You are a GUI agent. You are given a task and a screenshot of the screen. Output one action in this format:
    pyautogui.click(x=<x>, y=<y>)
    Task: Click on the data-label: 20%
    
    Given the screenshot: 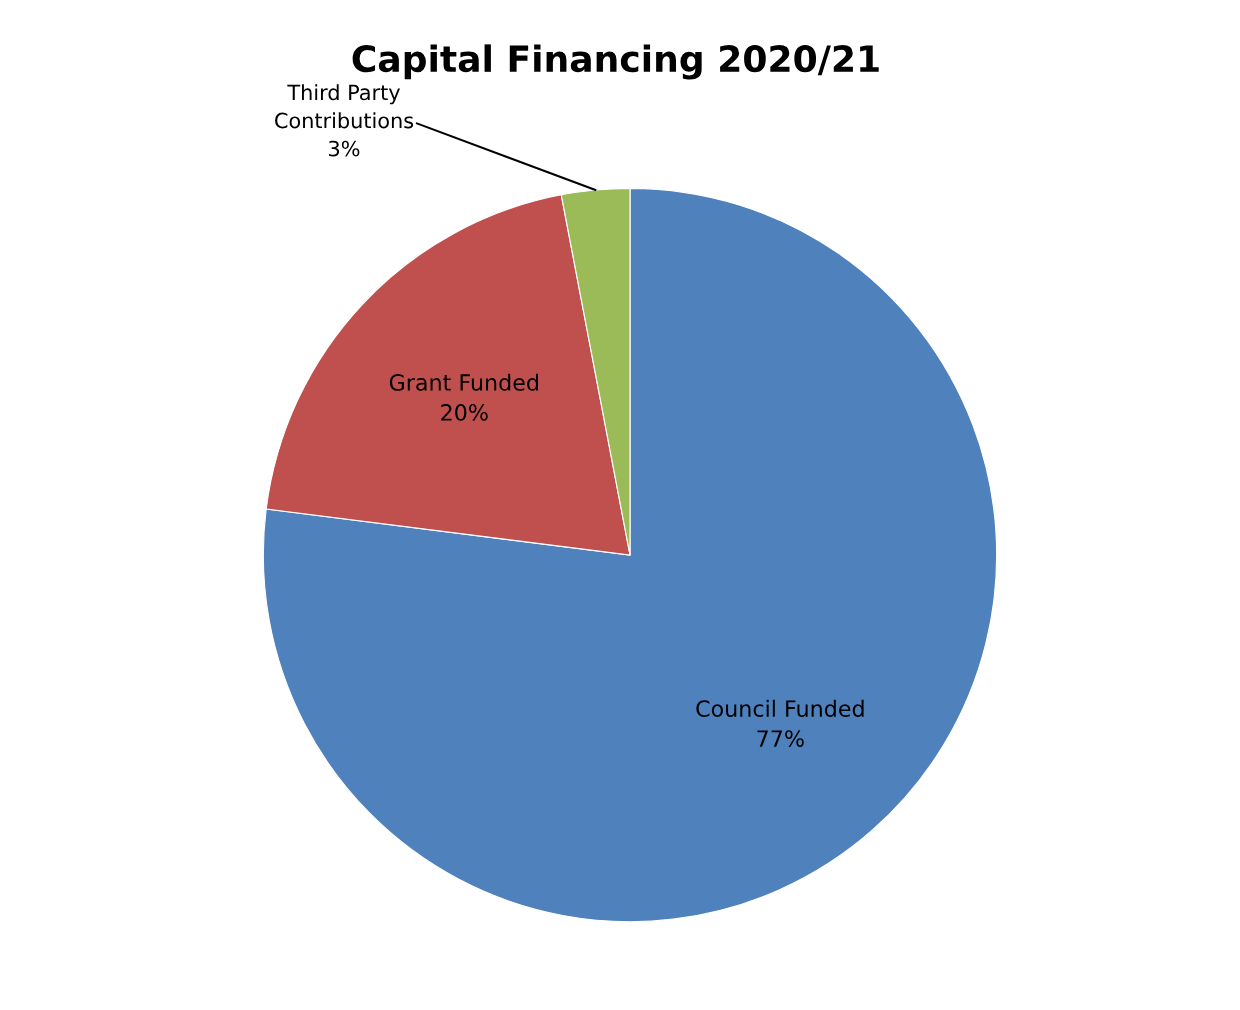 What is the action you would take?
    pyautogui.click(x=464, y=412)
    